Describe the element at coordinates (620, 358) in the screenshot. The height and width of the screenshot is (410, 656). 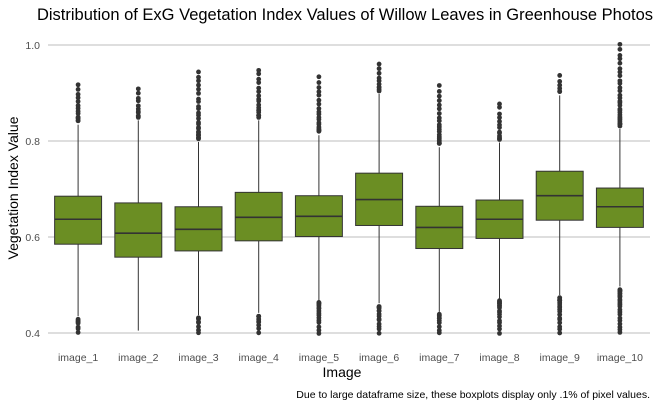
I see `x-tick-label: image_10` at that location.